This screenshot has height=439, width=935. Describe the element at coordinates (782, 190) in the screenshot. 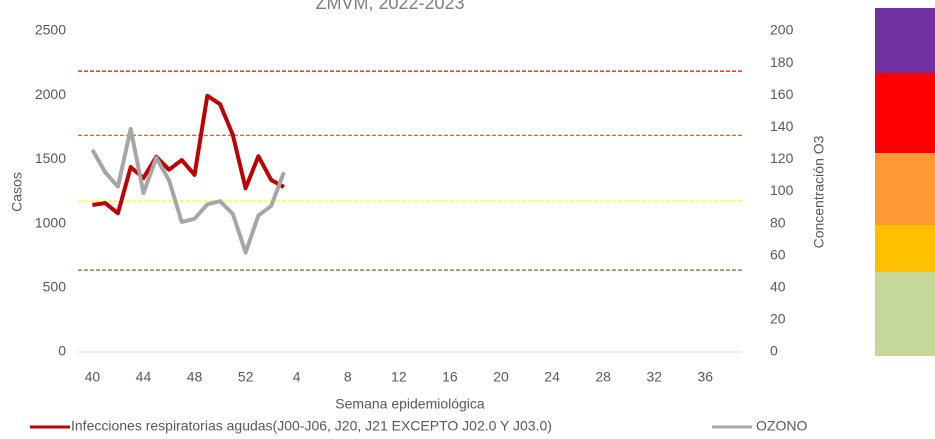

I see `y2-tick-label: 100` at that location.